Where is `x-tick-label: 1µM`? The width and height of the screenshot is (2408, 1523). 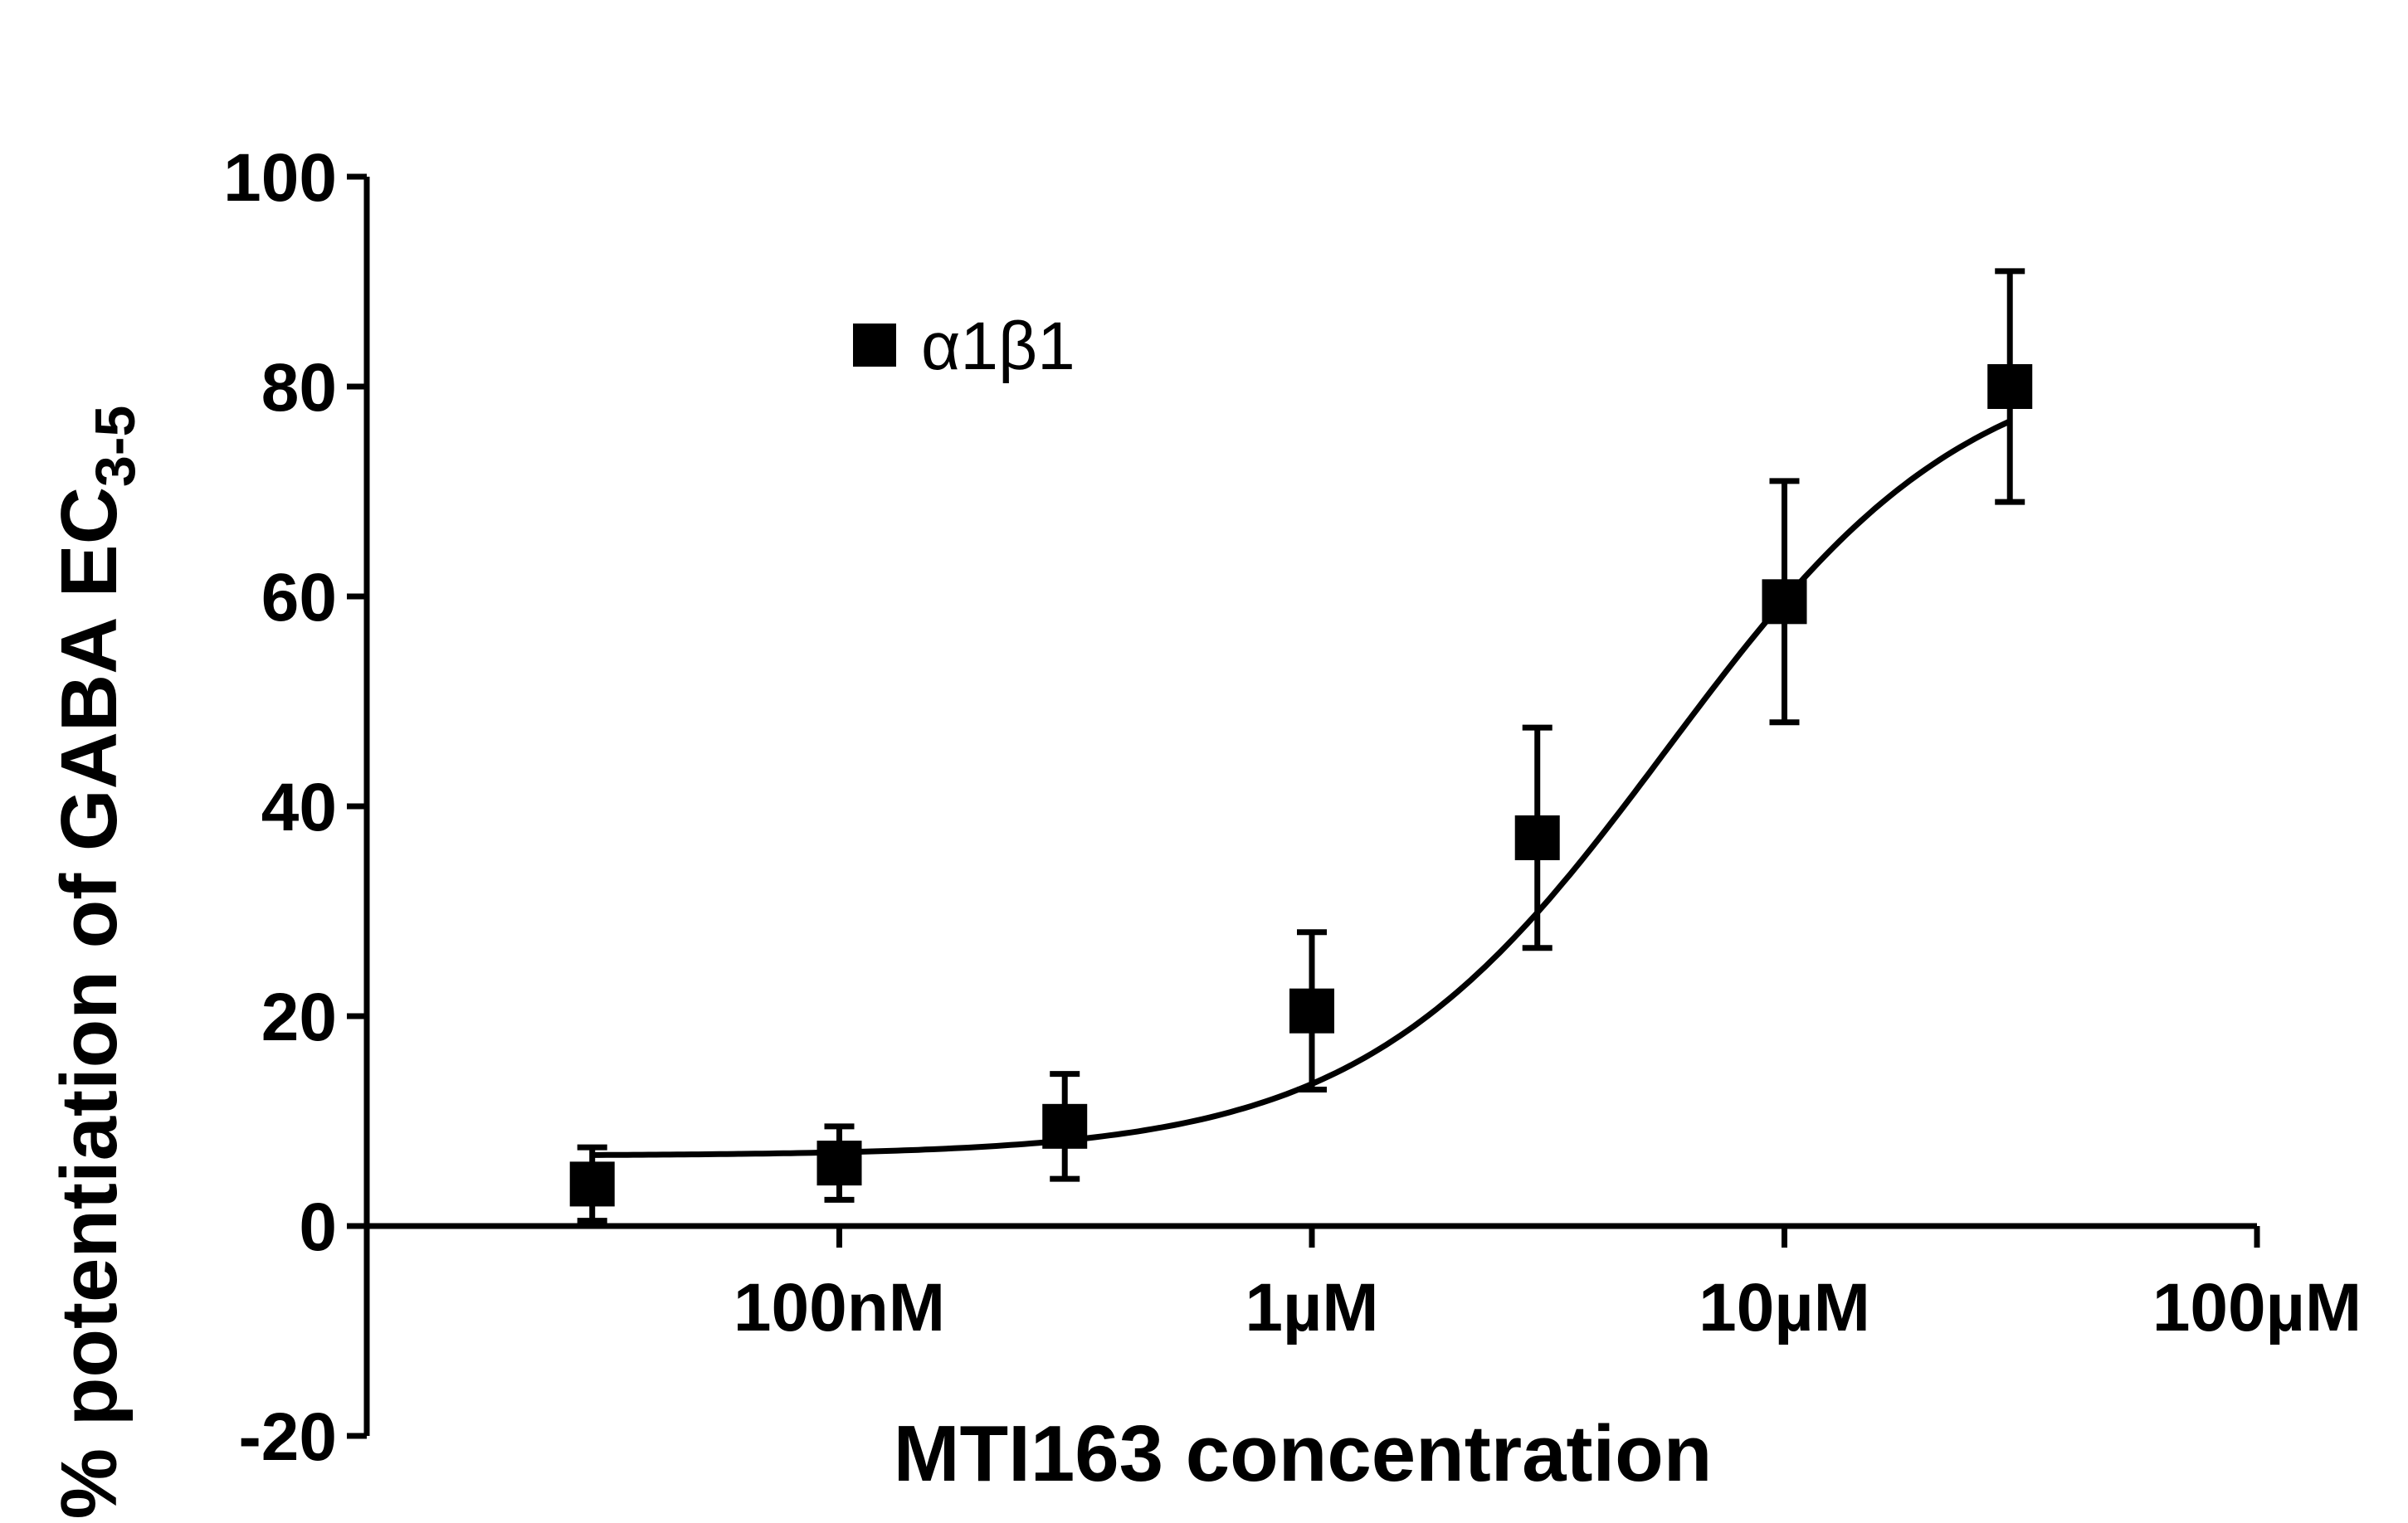 x-tick-label: 1µM is located at coordinates (1311, 1308).